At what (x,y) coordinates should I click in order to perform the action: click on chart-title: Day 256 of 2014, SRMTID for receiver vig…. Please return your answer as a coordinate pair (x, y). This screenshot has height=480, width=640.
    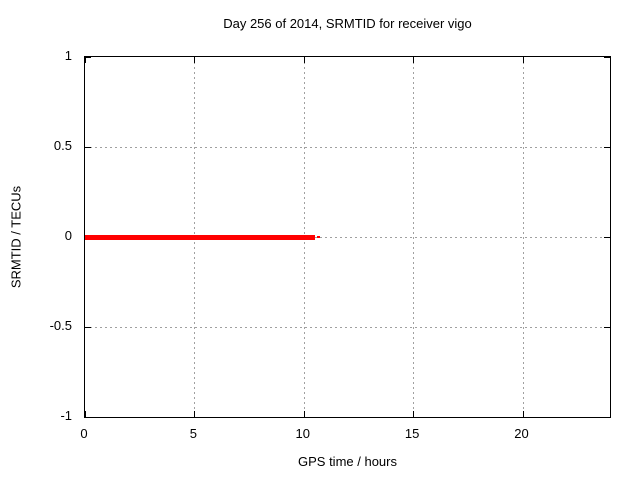
    Looking at the image, I should click on (347, 23).